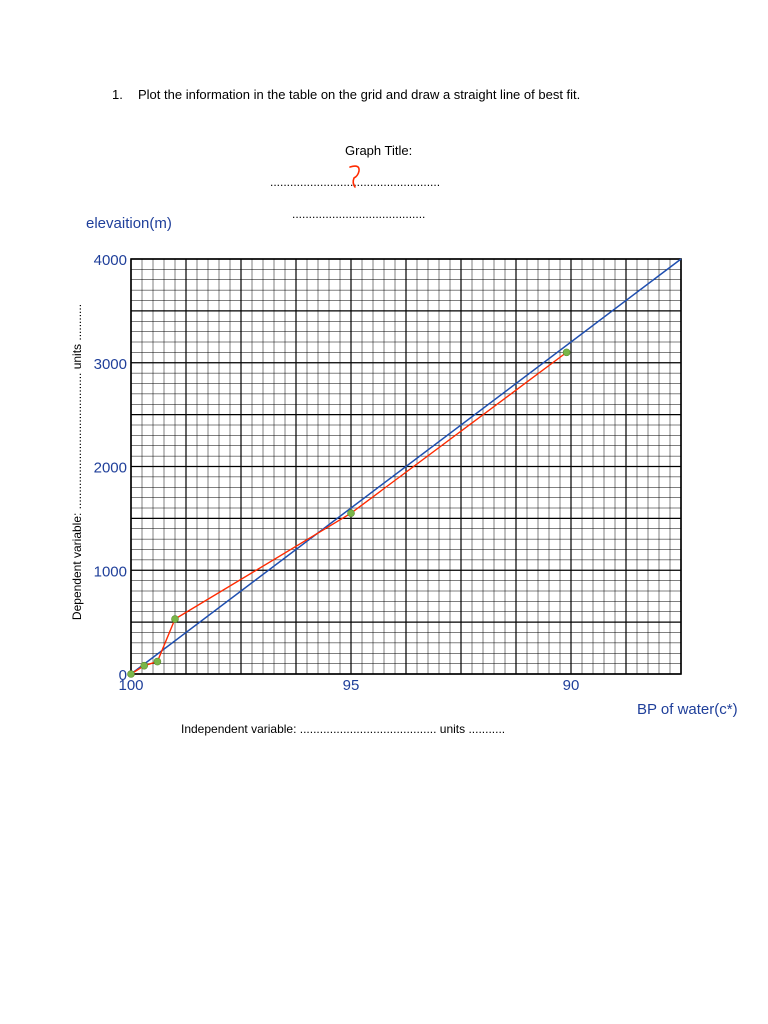 This screenshot has width=768, height=1024. Describe the element at coordinates (571, 685) in the screenshot. I see `x-tick-label: 90` at that location.